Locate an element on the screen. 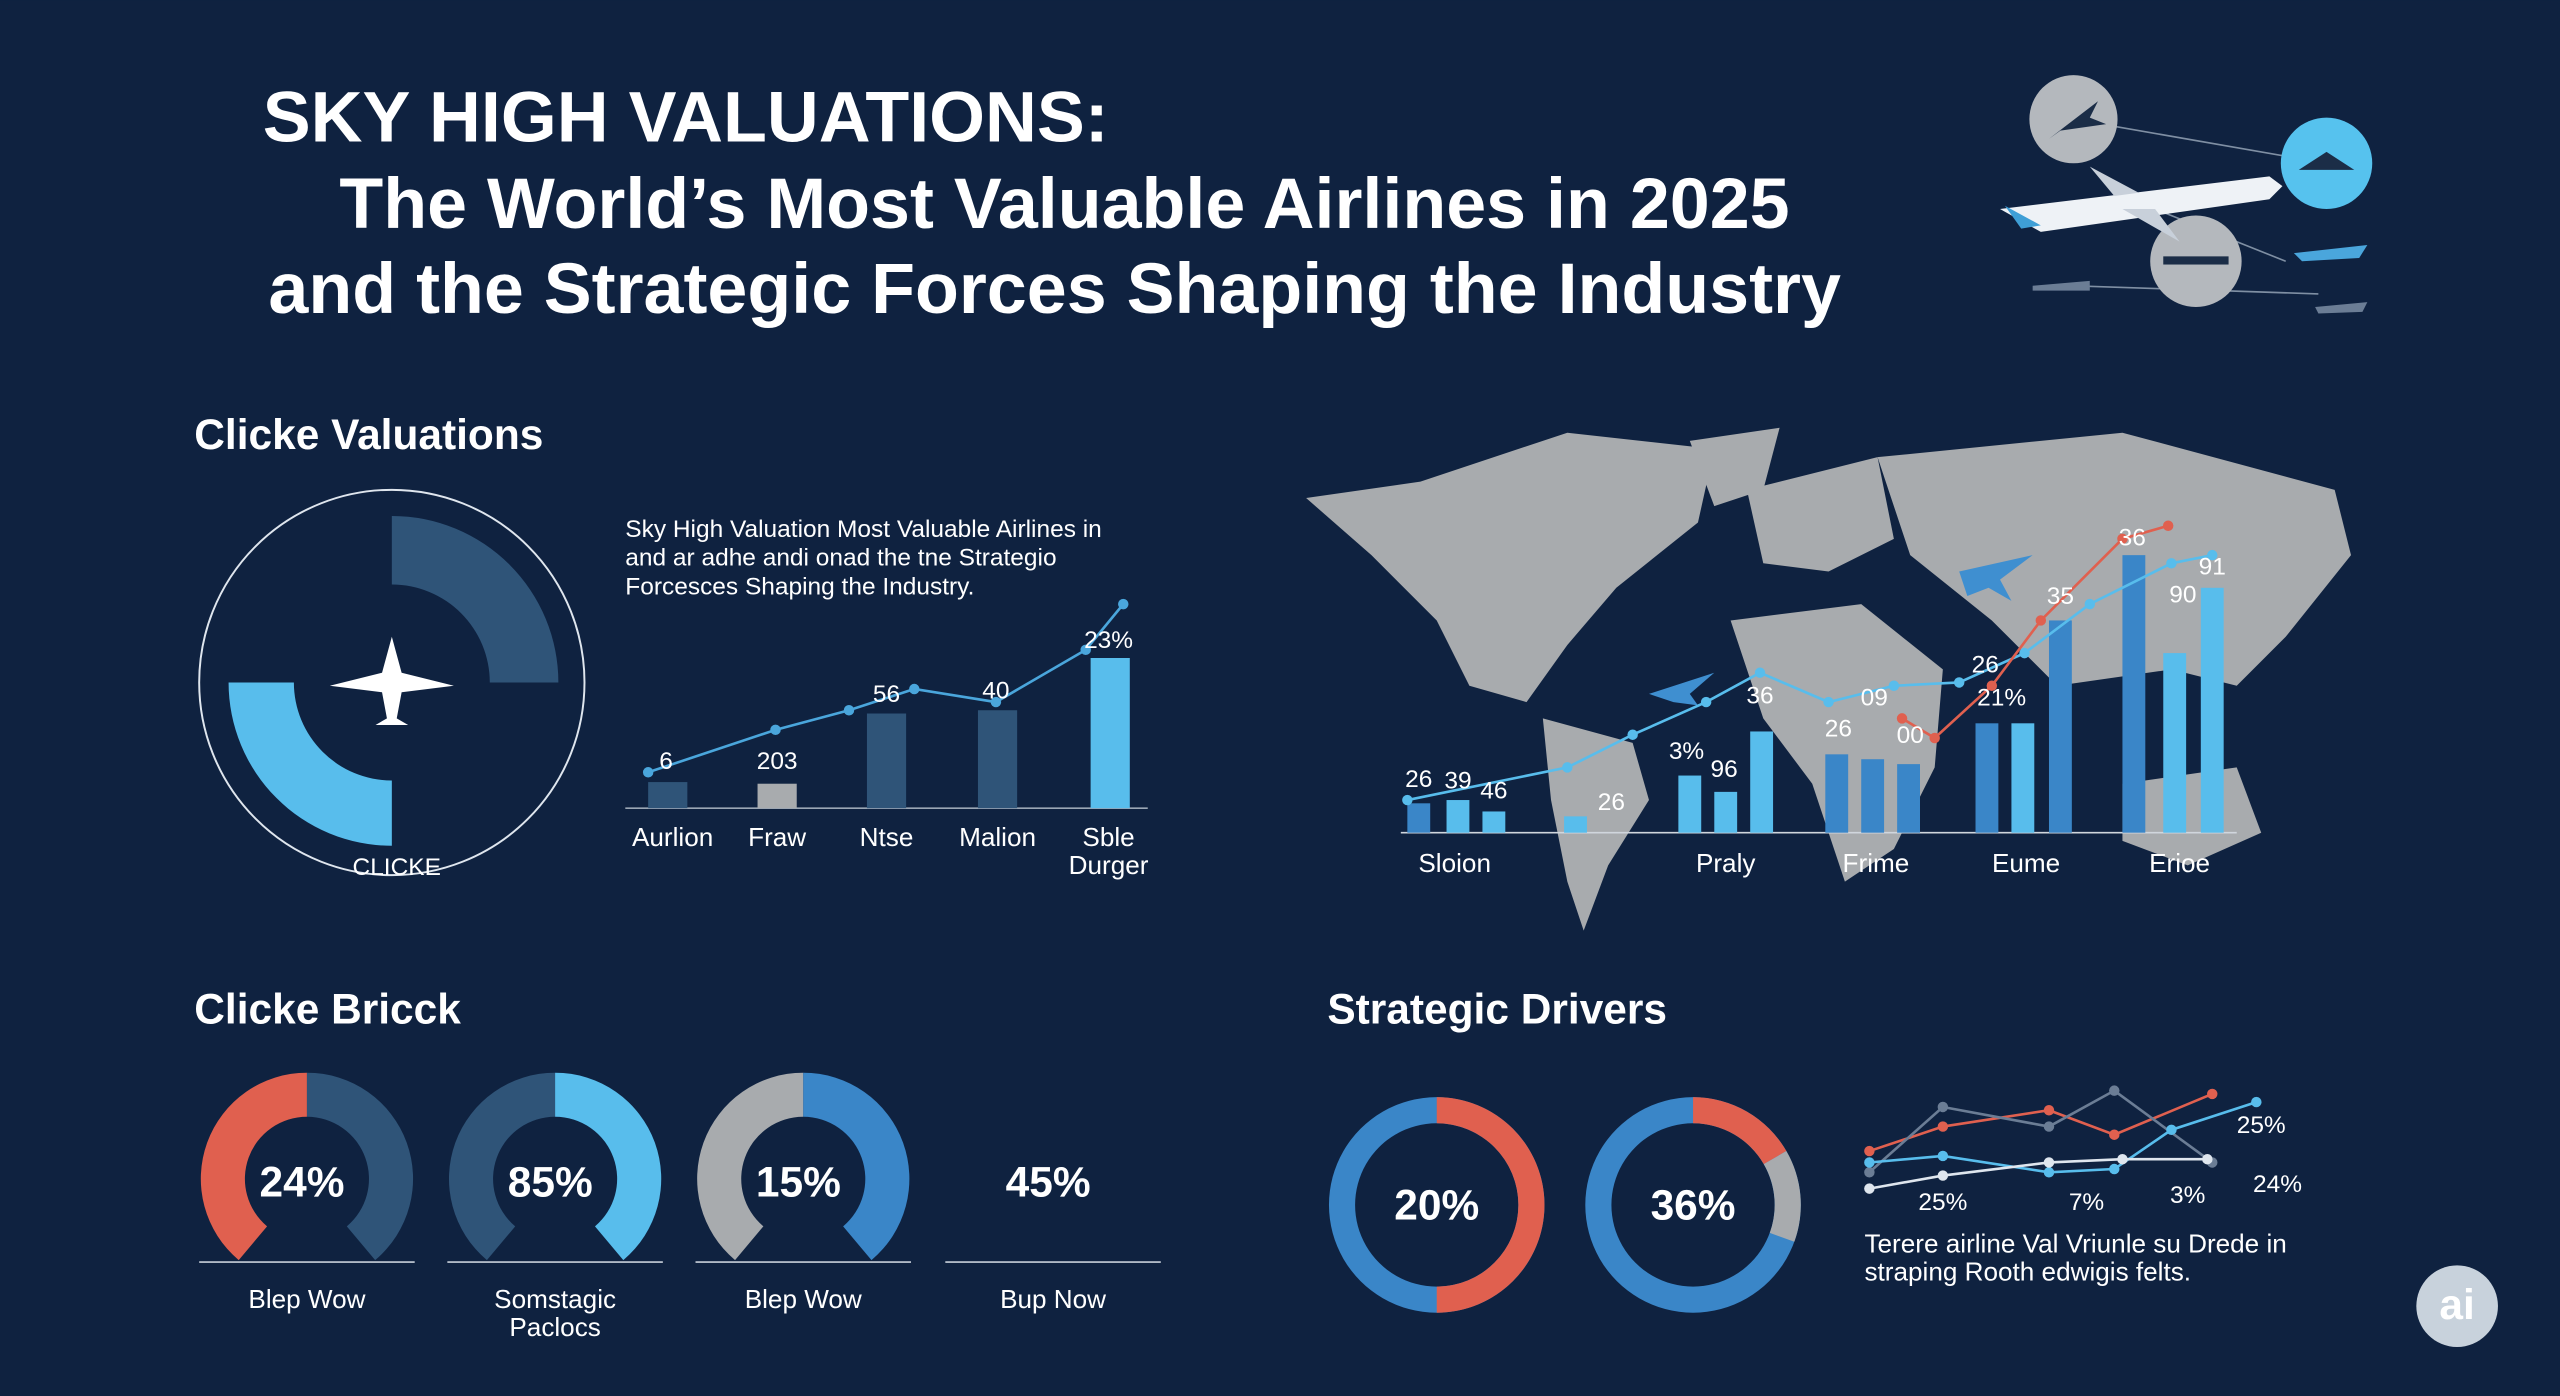 The image size is (2560, 1396). donut-value: 20% is located at coordinates (1436, 1204).